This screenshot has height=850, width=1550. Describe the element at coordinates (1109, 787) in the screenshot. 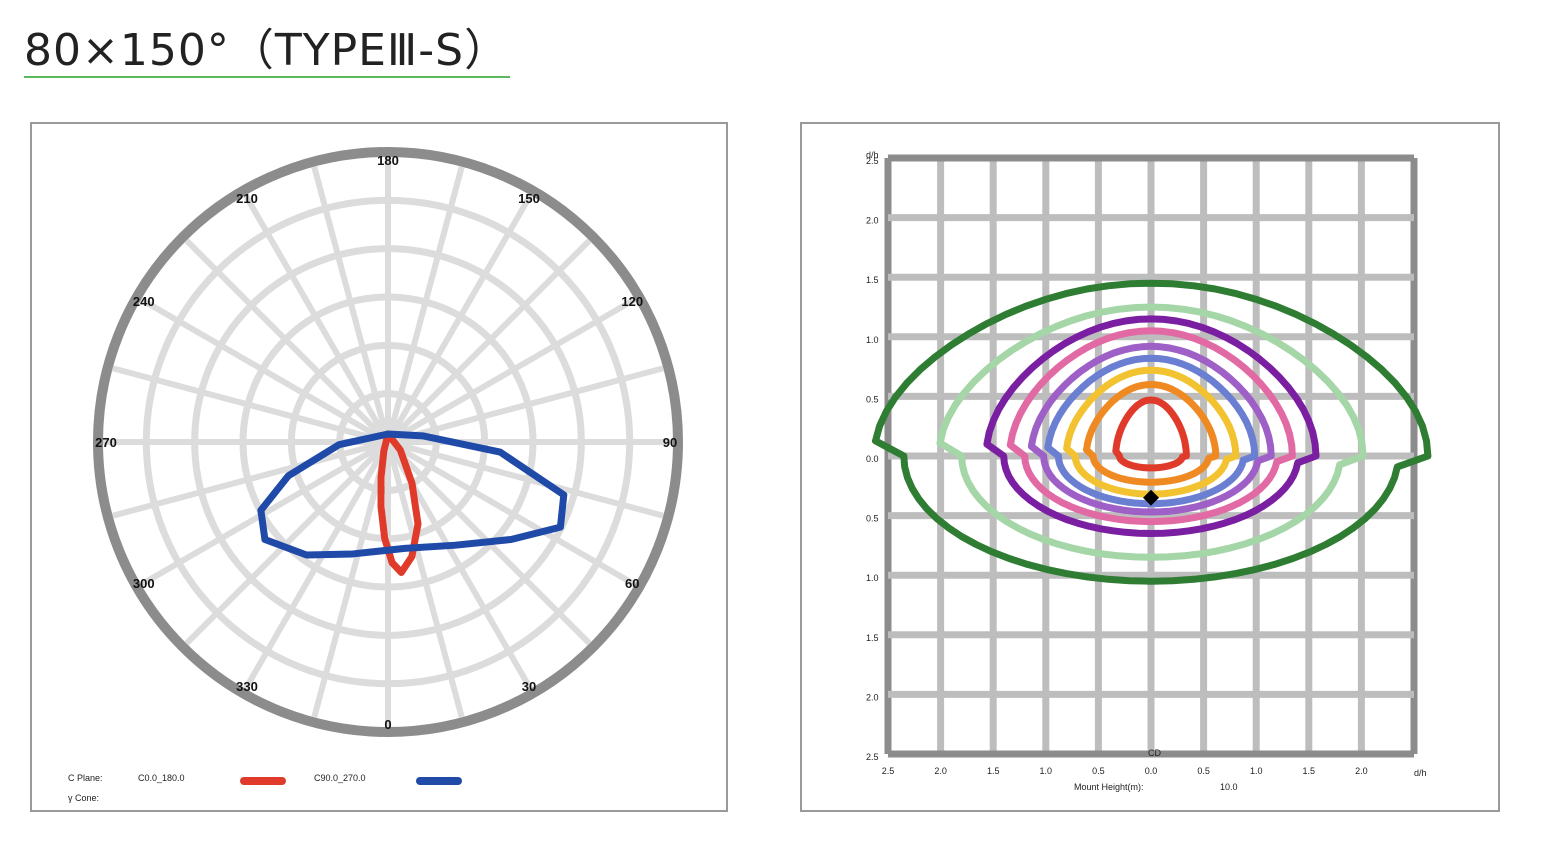

I see `mount-height-label: Mount Height(m):` at that location.